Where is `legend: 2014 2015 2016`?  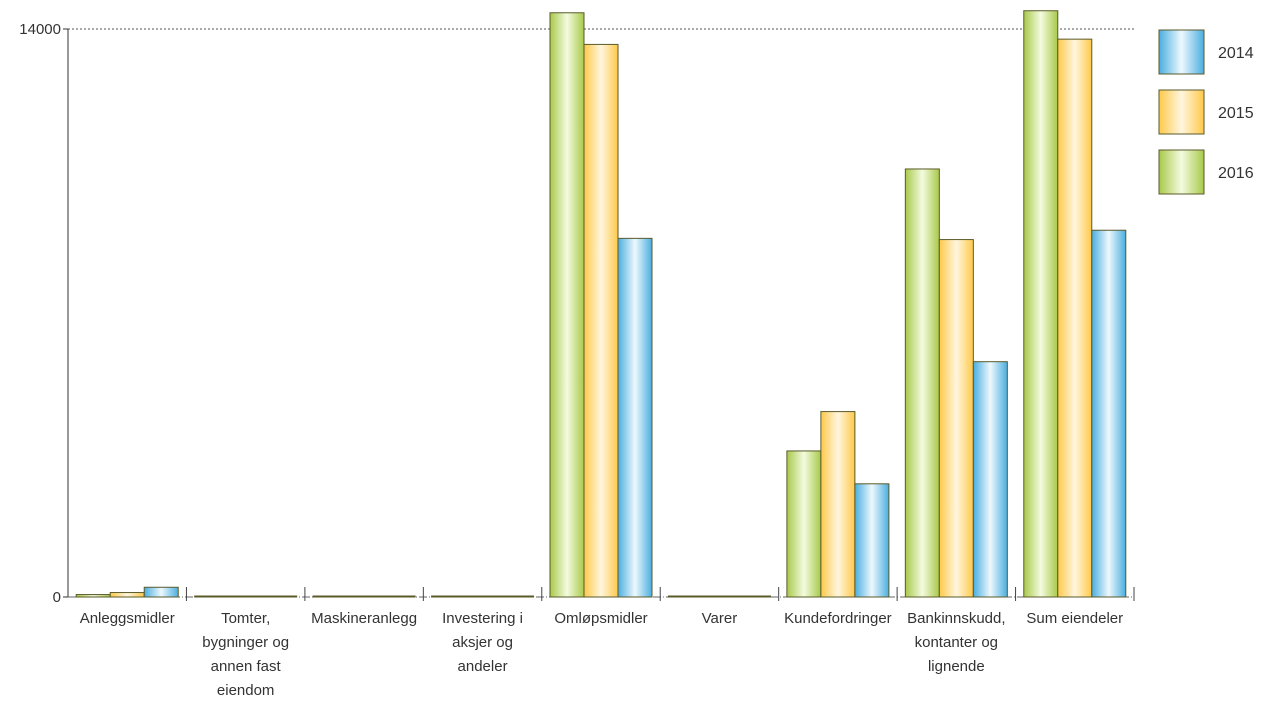
legend: 2014 2015 2016 is located at coordinates (1206, 112).